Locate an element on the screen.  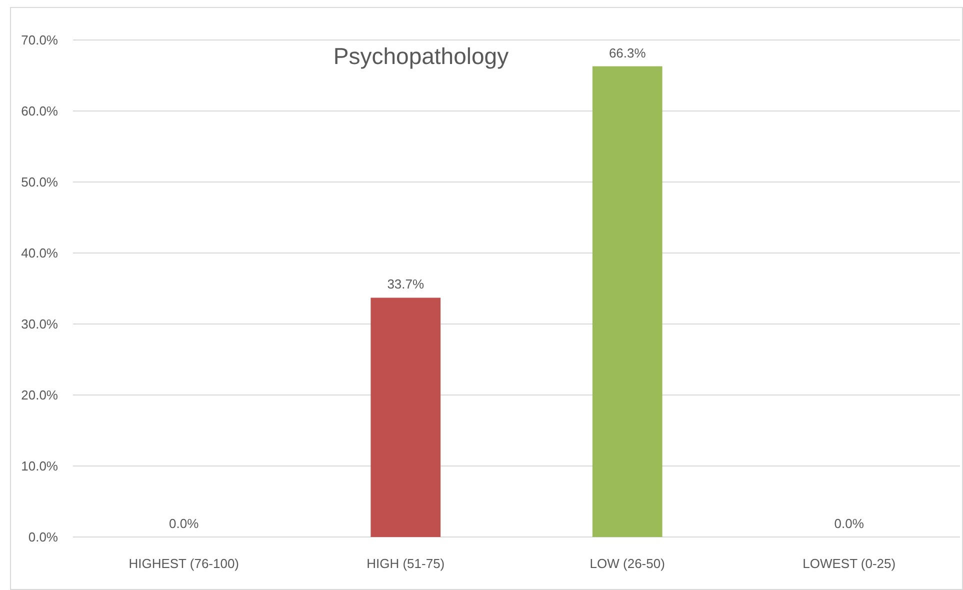
x-tick-label: LOW (26-50) is located at coordinates (627, 563).